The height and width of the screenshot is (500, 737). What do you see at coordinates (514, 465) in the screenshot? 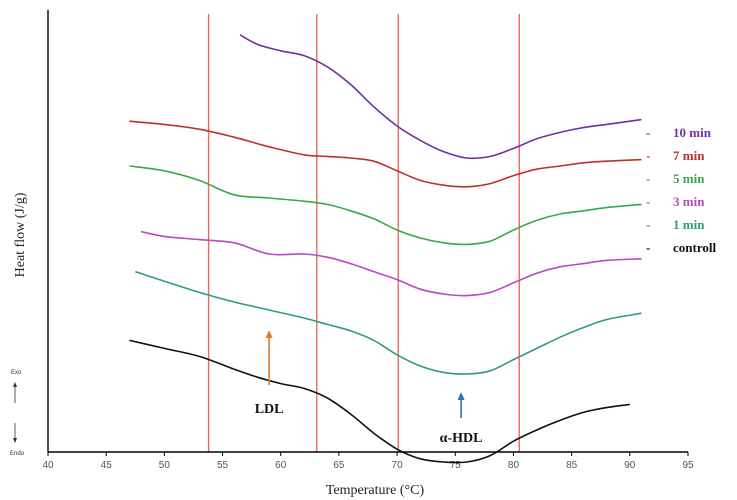
I see `x-tick-label: 80` at bounding box center [514, 465].